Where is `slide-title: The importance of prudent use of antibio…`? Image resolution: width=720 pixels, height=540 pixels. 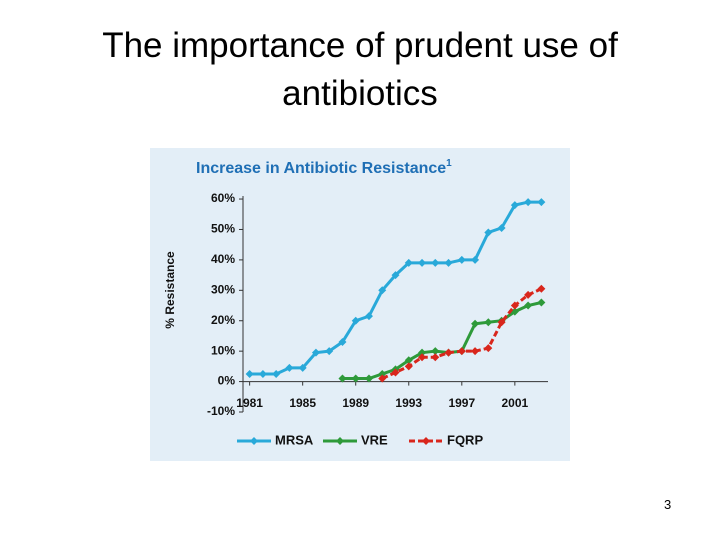 slide-title: The importance of prudent use of antibio… is located at coordinates (360, 69).